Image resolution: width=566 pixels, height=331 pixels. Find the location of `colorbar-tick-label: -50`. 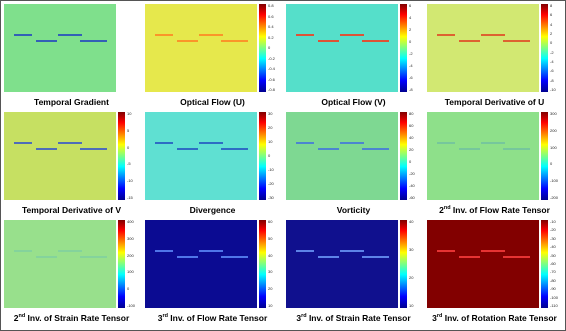

colorbar-tick-label: -50 is located at coordinates (553, 255).